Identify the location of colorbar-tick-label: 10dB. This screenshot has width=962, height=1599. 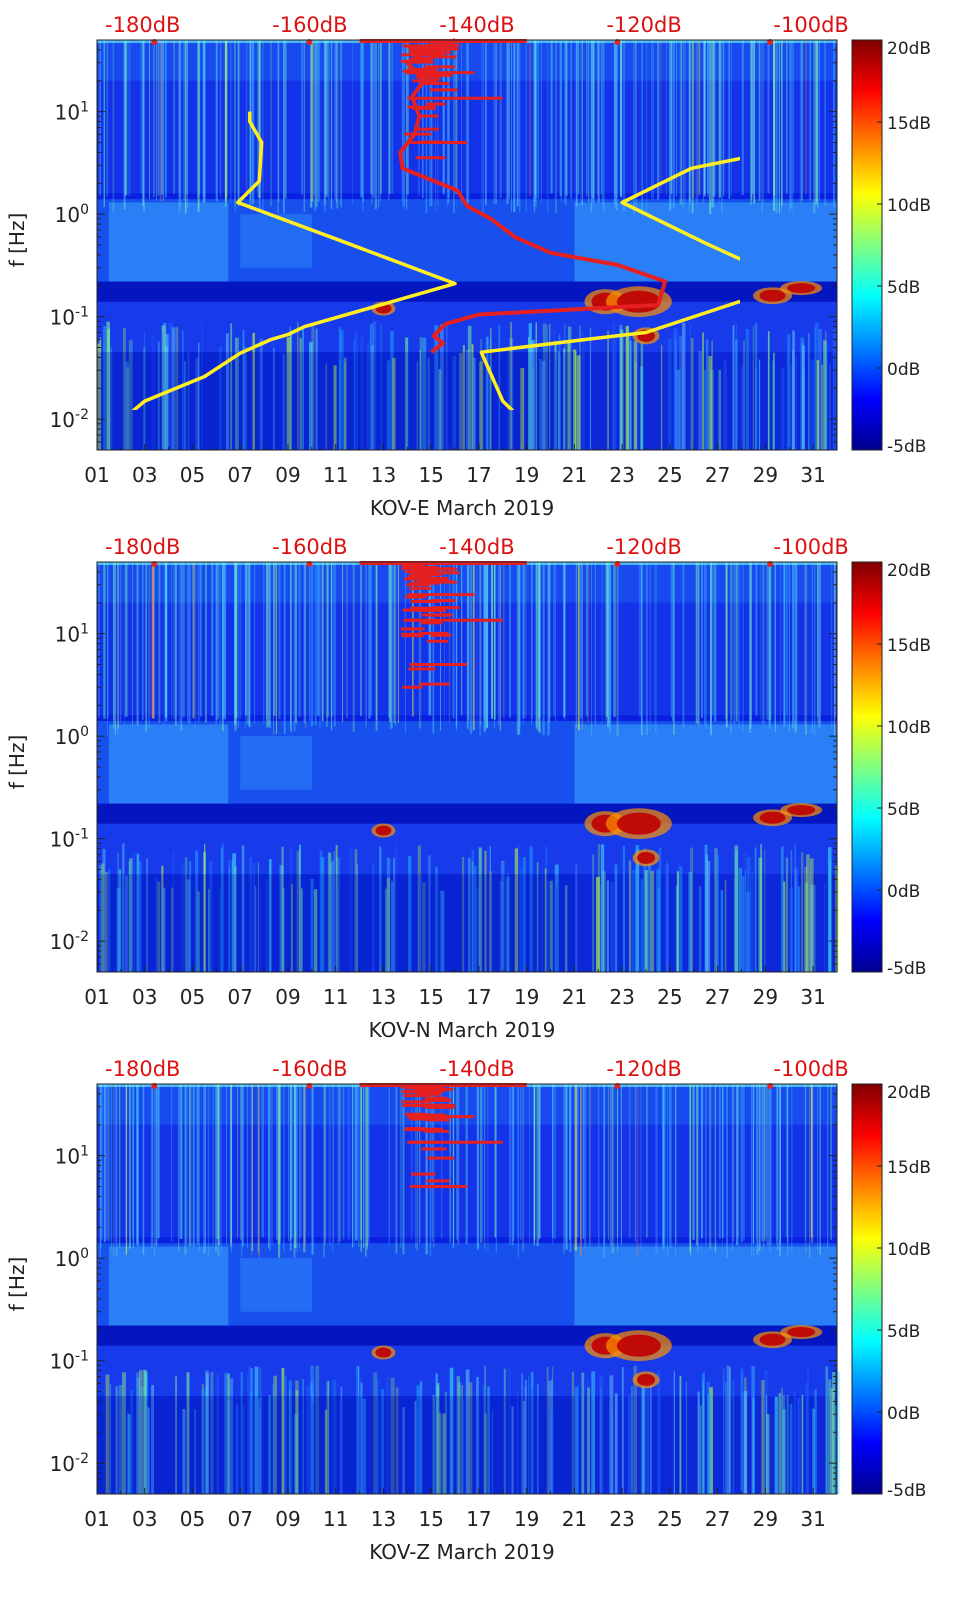
(909, 728).